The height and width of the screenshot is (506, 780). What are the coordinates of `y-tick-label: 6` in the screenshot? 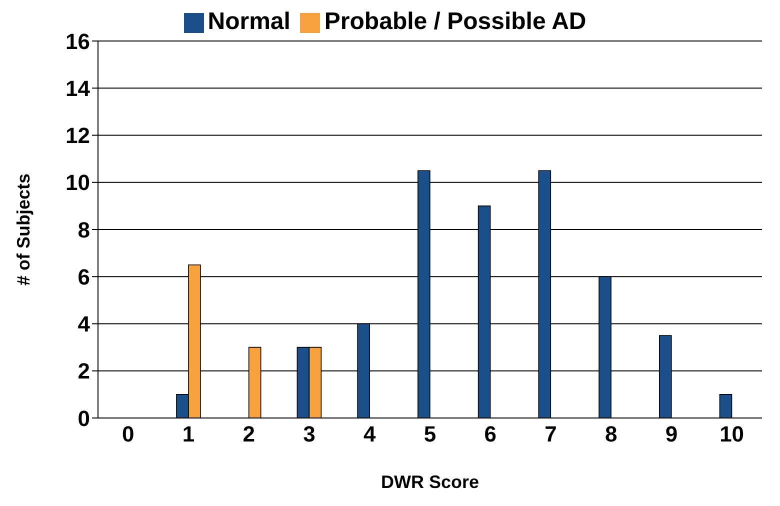 It's located at (84, 277).